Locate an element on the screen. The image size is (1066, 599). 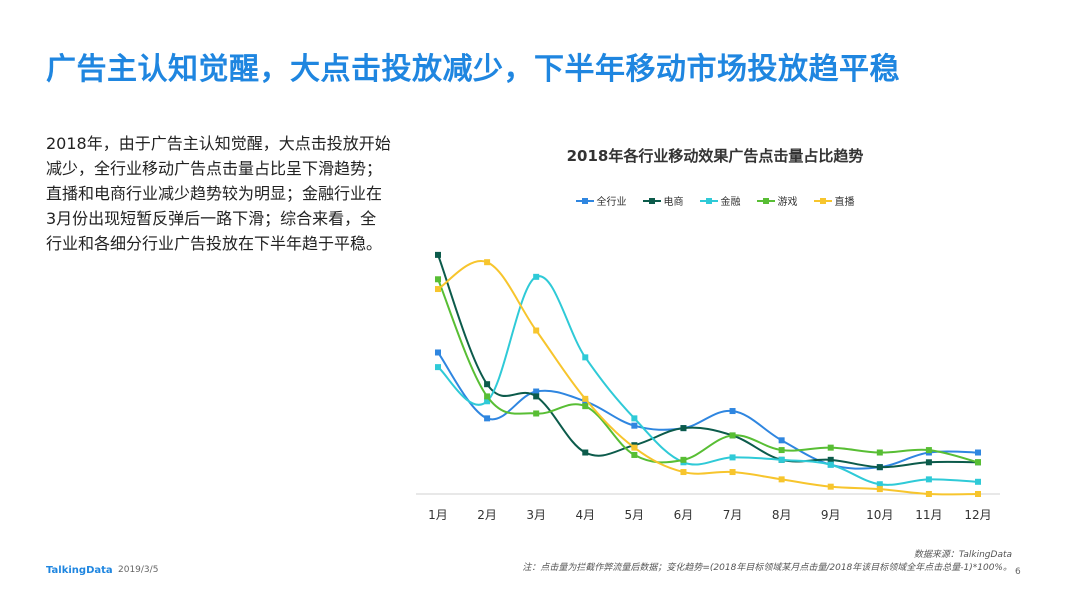
x-tick-label: 2月 is located at coordinates (487, 515).